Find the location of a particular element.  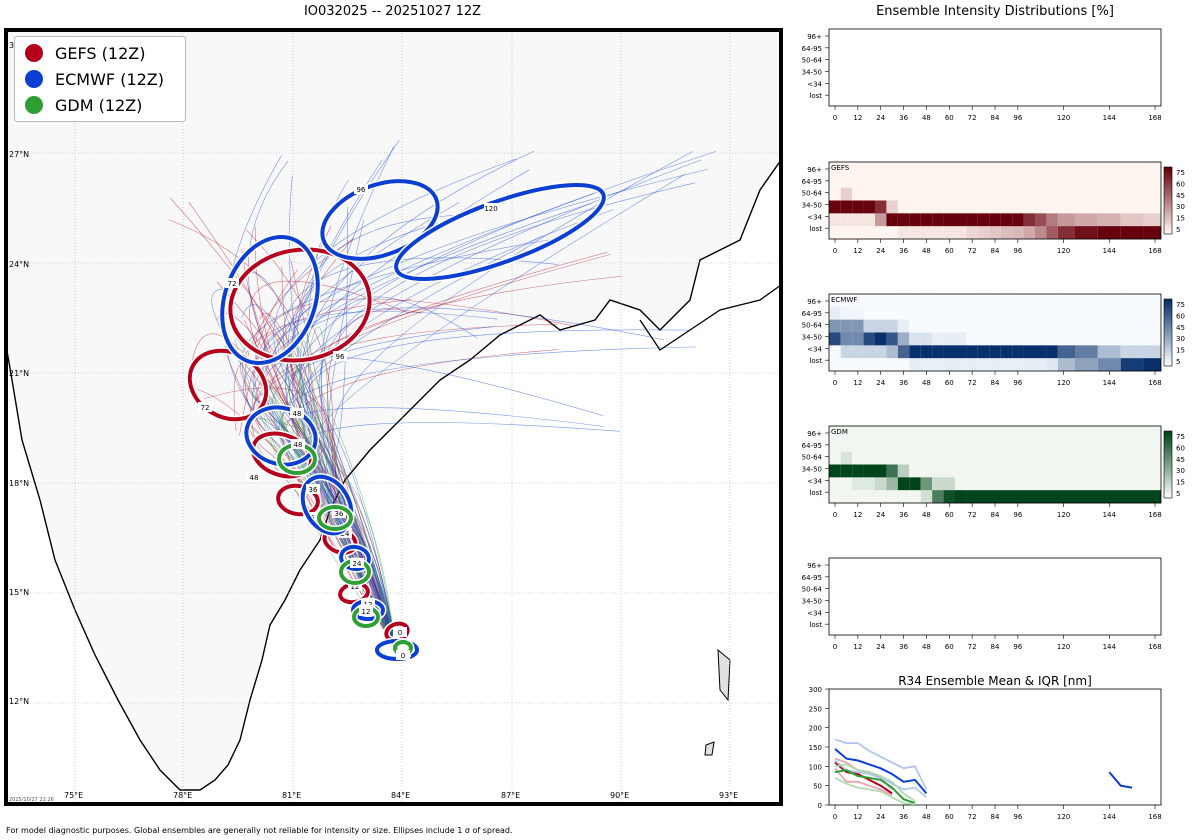

lon-label: 90°E is located at coordinates (620, 795).